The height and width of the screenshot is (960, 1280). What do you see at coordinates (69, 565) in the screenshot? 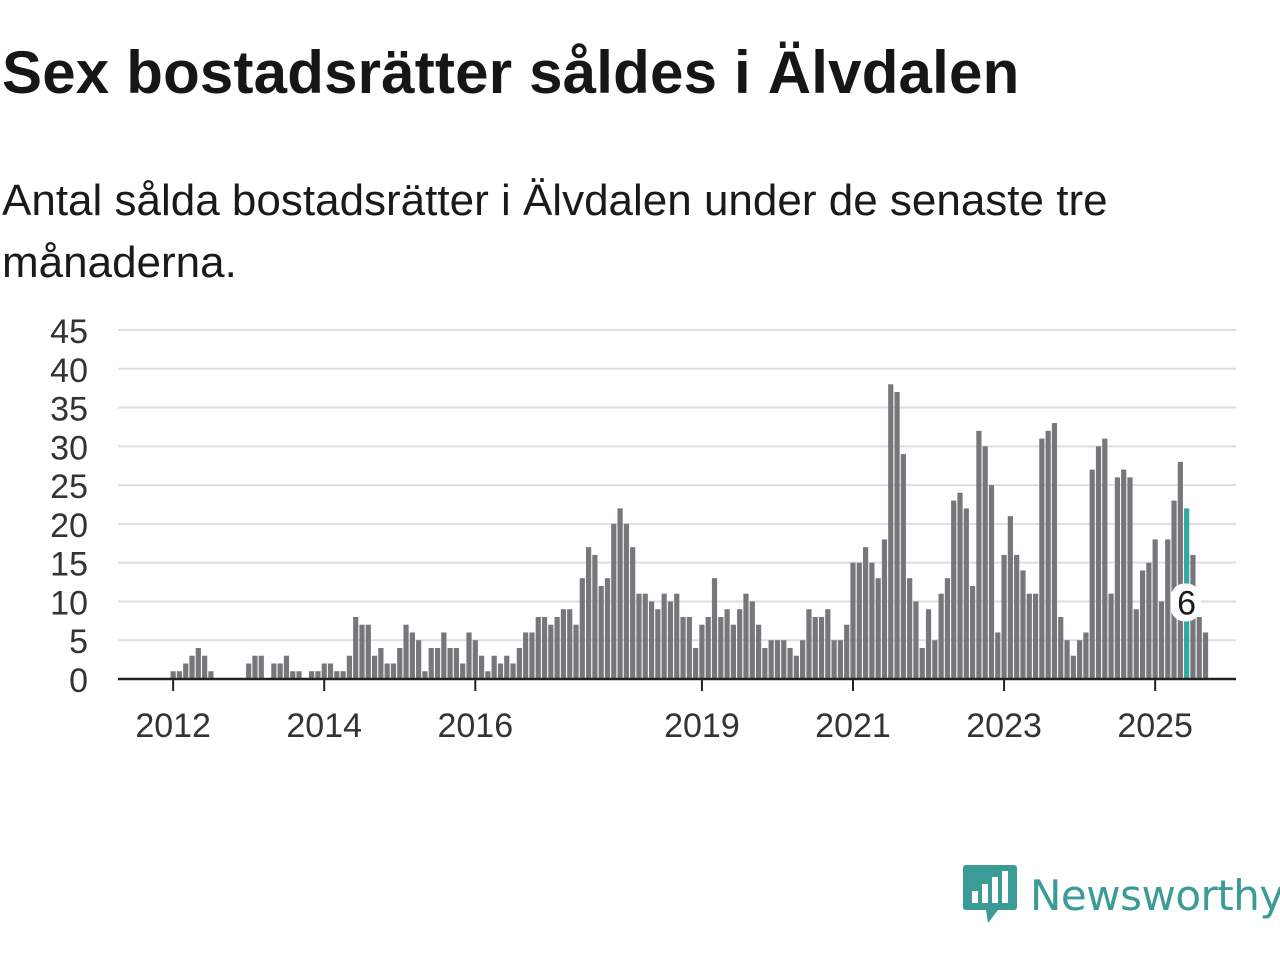
I see `y-tick-label: 15` at bounding box center [69, 565].